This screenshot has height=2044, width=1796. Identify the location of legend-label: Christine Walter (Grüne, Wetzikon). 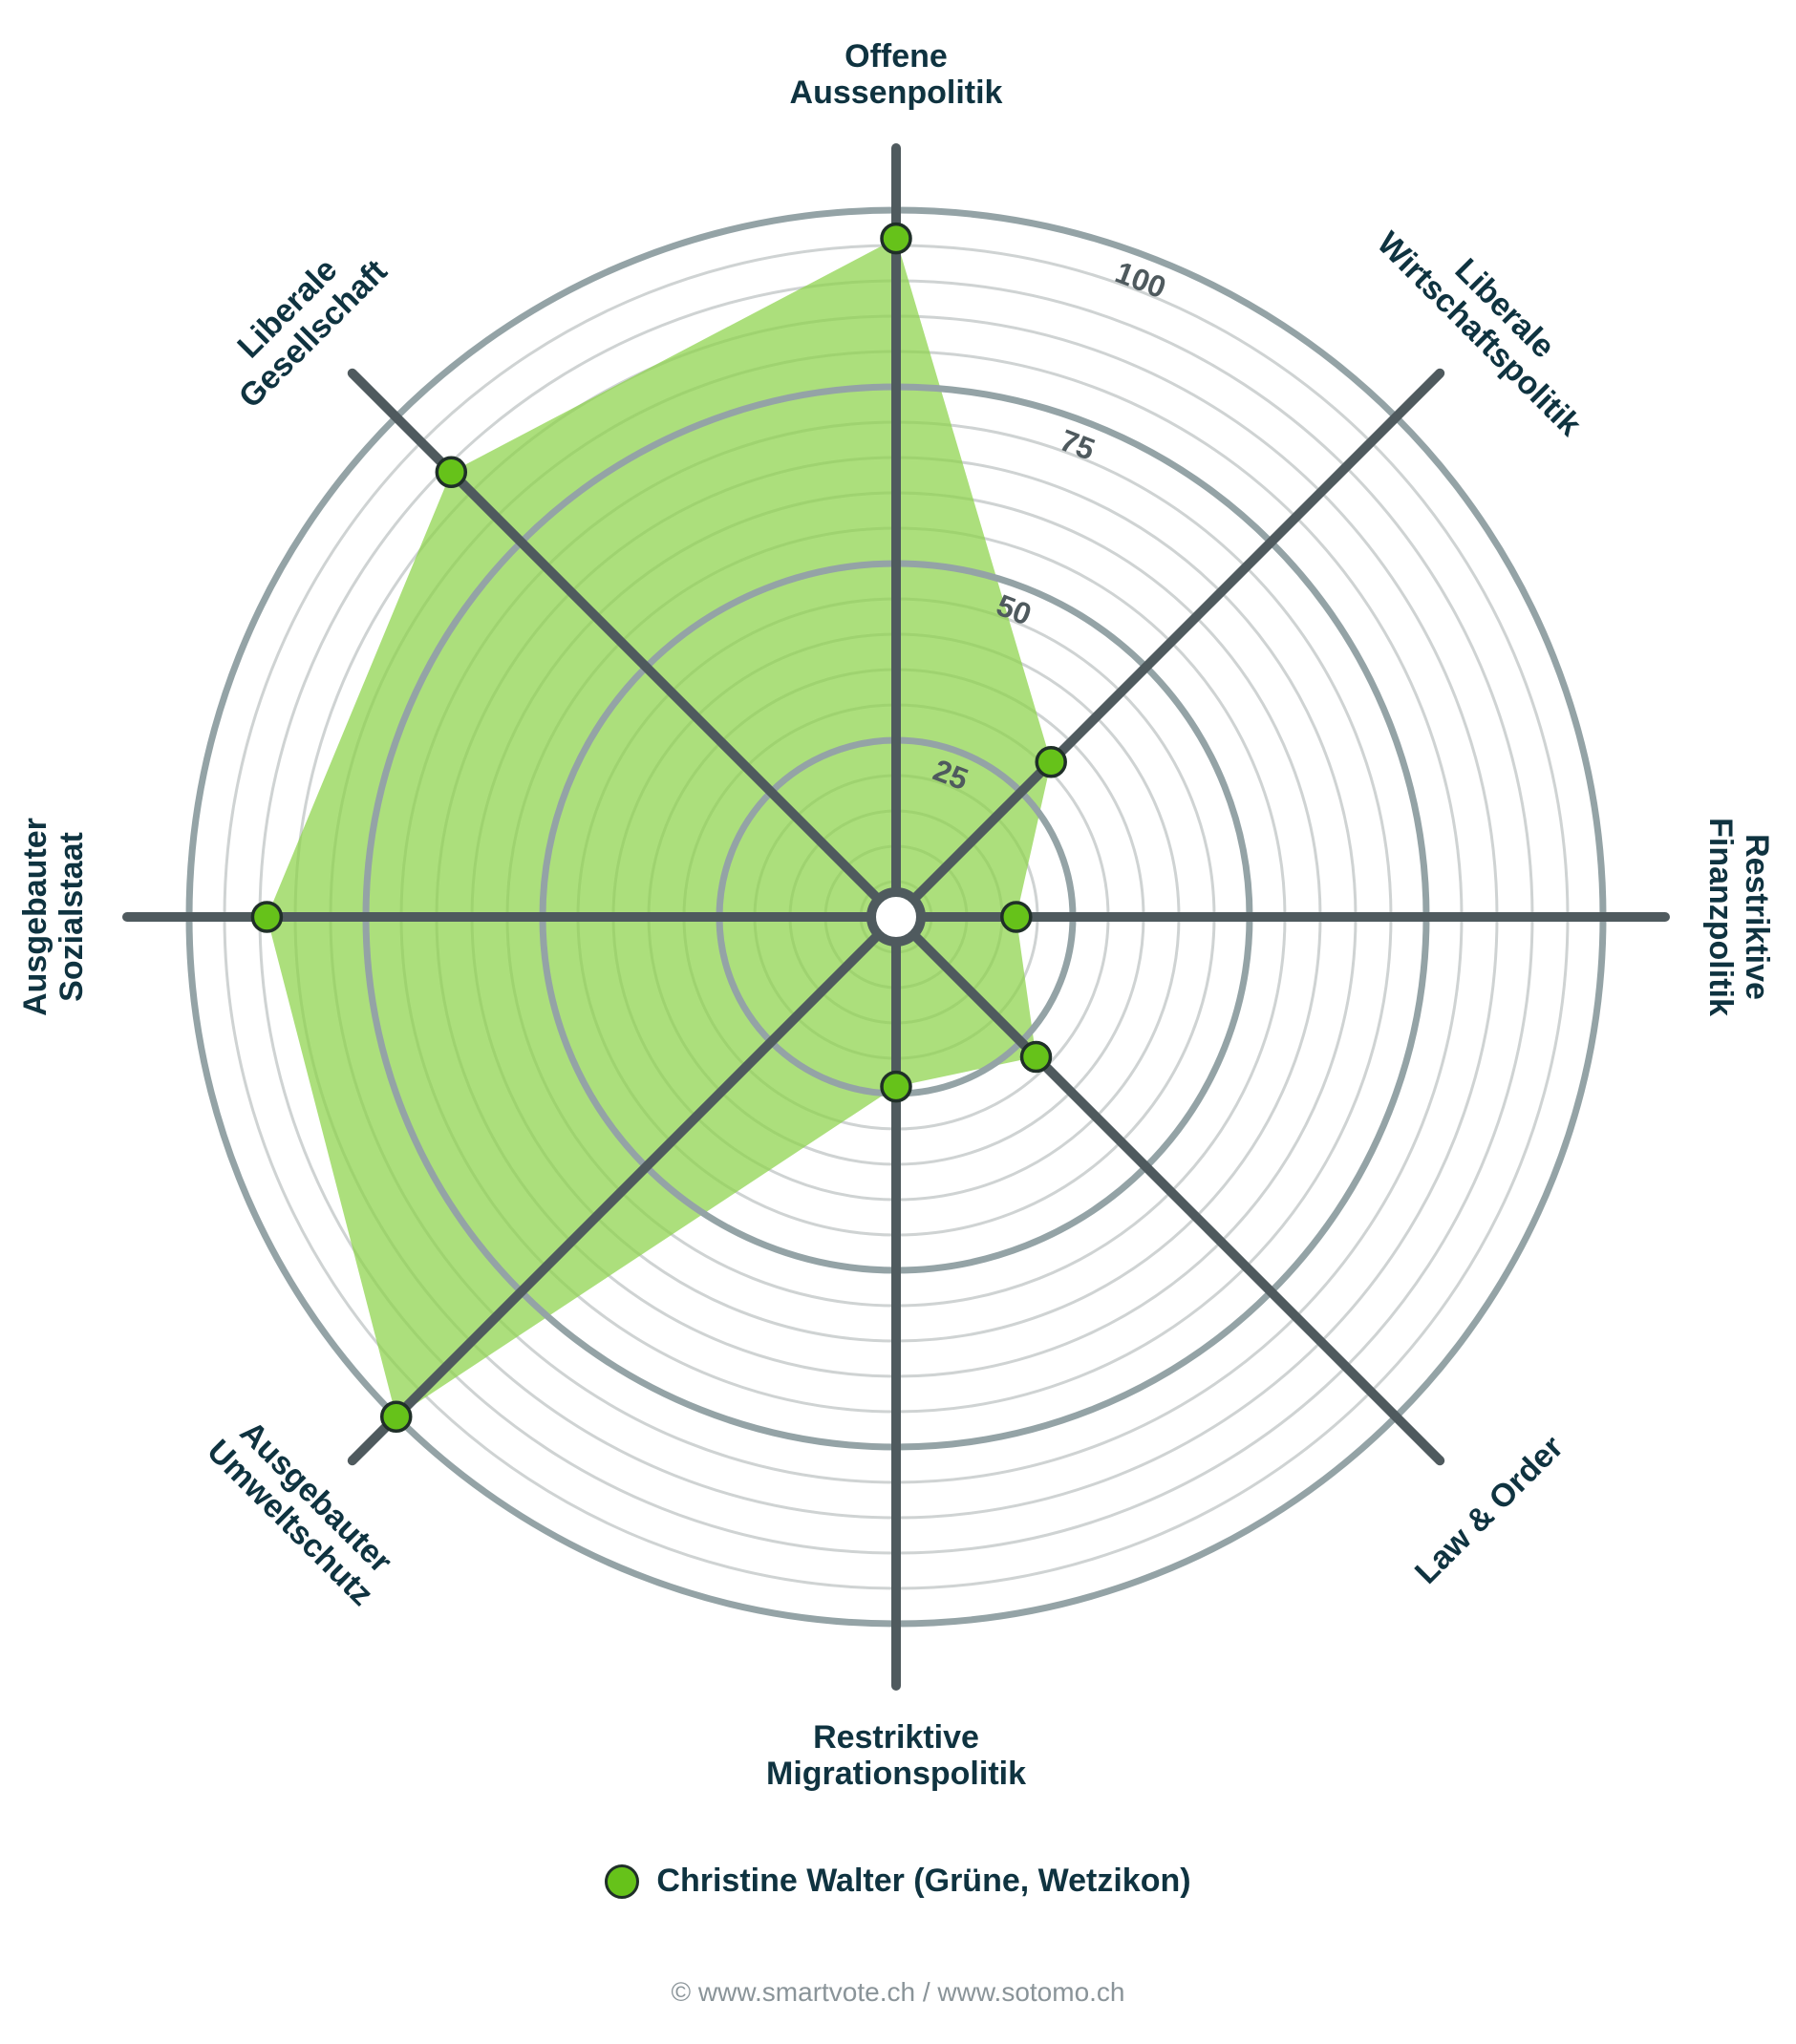
(923, 1881).